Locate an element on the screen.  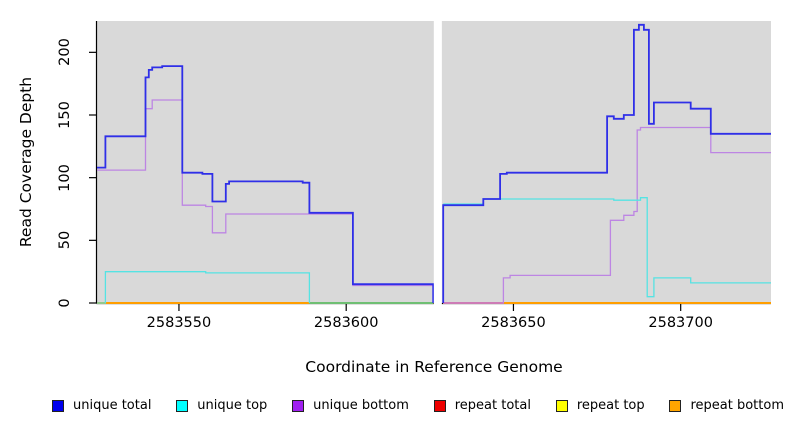
y-tick-label: 150 is located at coordinates (65, 115).